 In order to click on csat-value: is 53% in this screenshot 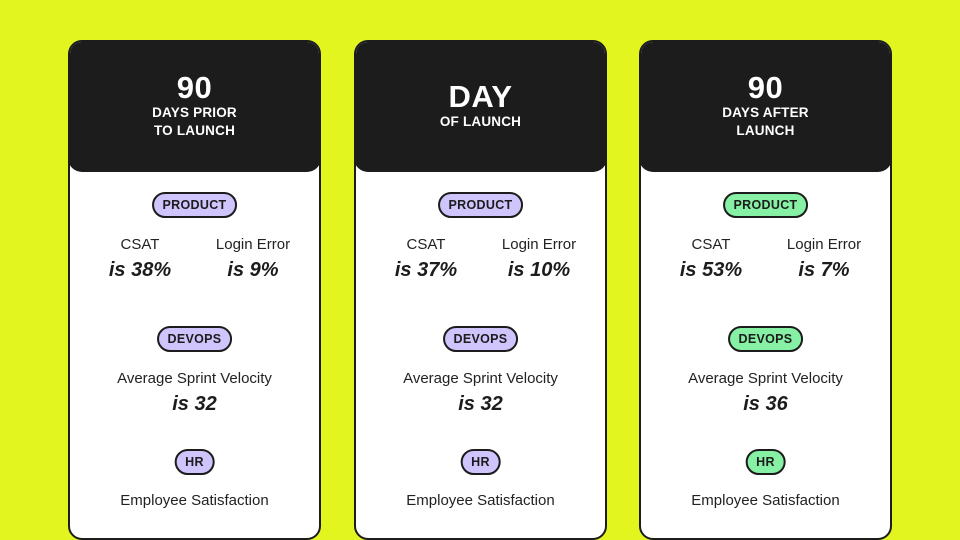, I will do `click(711, 270)`.